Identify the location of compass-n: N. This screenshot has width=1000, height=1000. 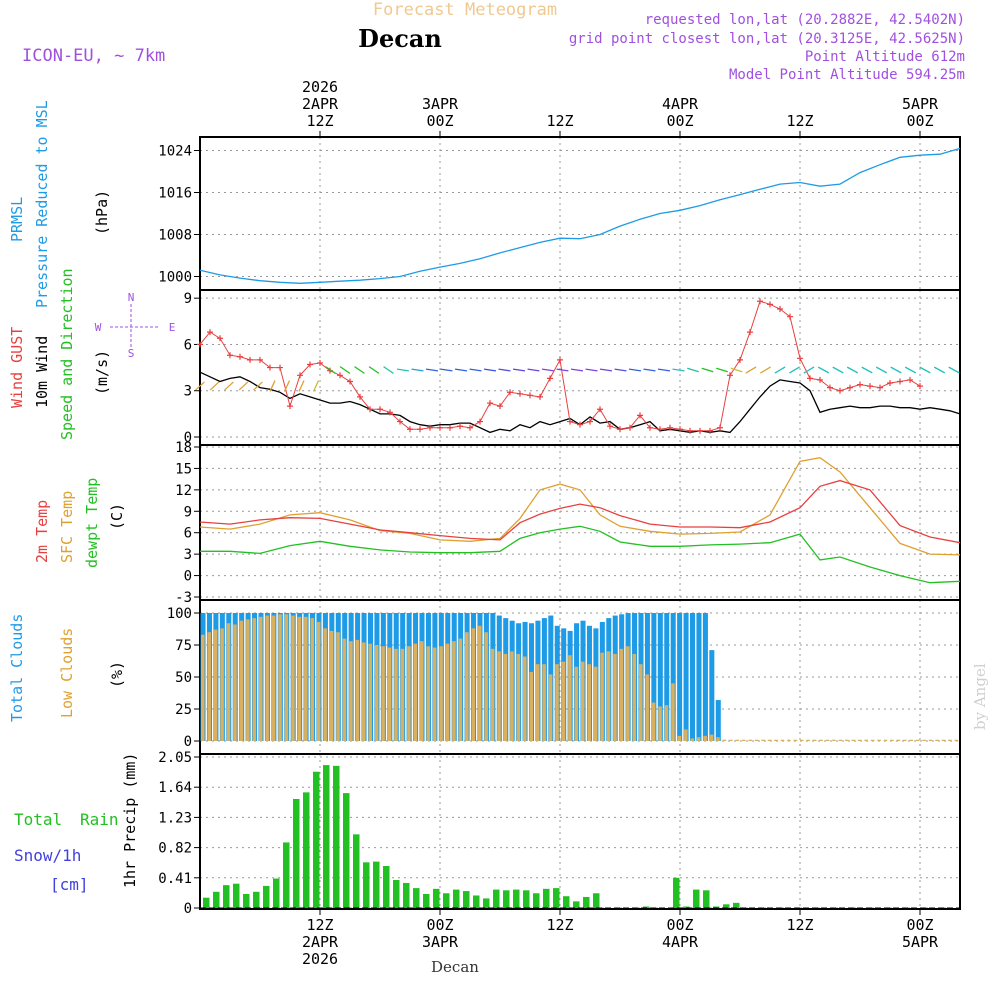
(131, 297).